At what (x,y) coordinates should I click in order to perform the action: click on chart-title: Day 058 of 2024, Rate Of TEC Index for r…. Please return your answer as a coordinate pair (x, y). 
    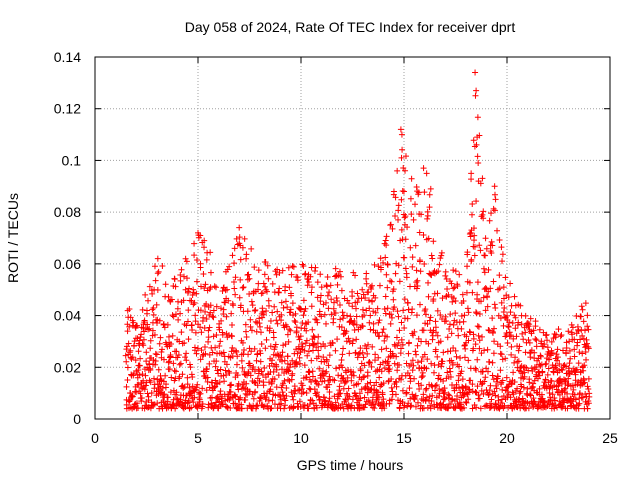
    Looking at the image, I should click on (350, 27).